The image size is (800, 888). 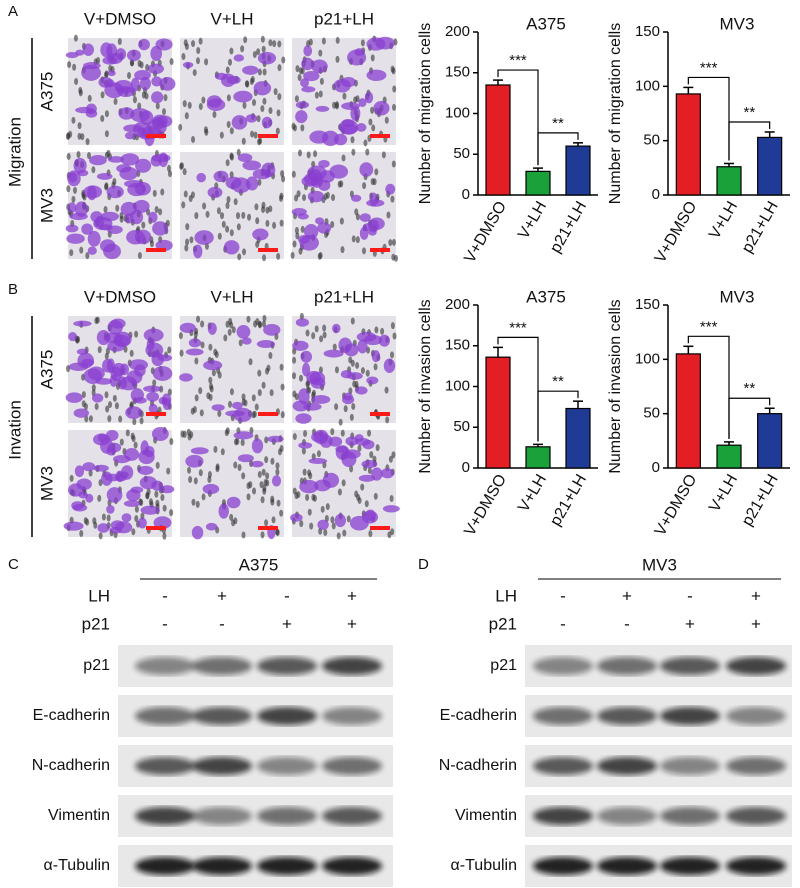 What do you see at coordinates (77, 865) in the screenshot?
I see `band-label: α-Tubulin` at bounding box center [77, 865].